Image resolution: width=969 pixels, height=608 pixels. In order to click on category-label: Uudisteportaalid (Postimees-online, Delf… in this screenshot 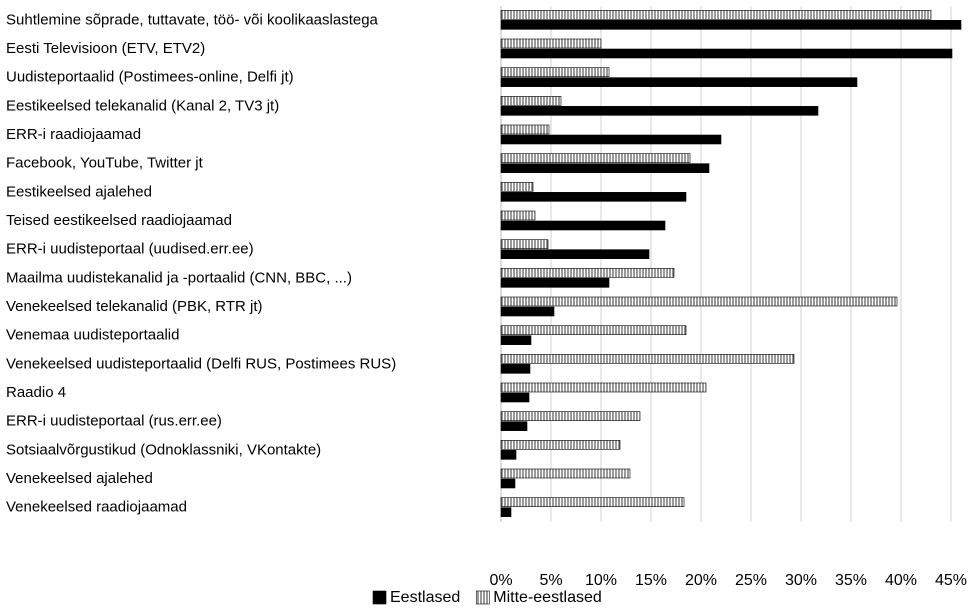, I will do `click(150, 77)`.